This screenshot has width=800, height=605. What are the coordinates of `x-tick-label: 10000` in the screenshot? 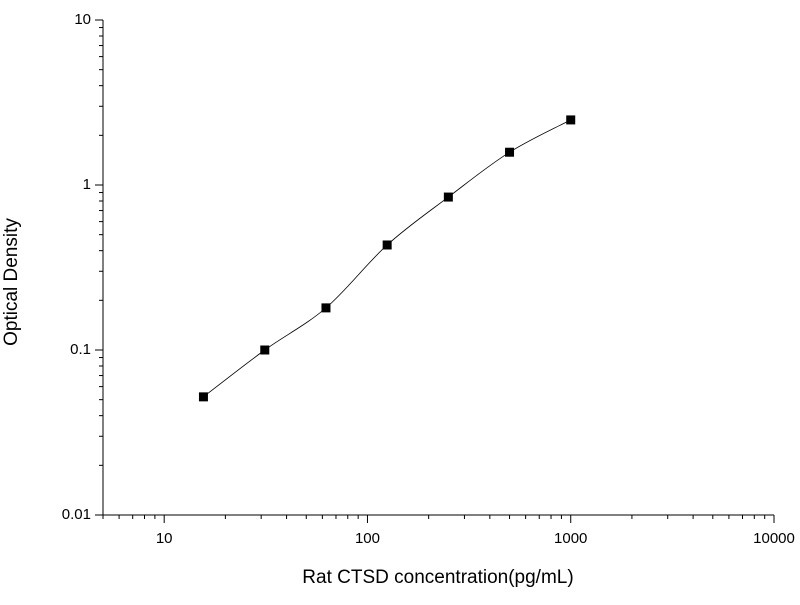 It's located at (774, 538).